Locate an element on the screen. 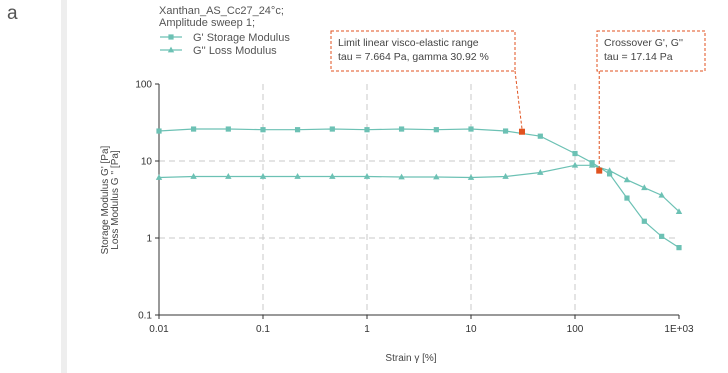 The width and height of the screenshot is (728, 373). x-tick-label: 1E+03 is located at coordinates (679, 329).